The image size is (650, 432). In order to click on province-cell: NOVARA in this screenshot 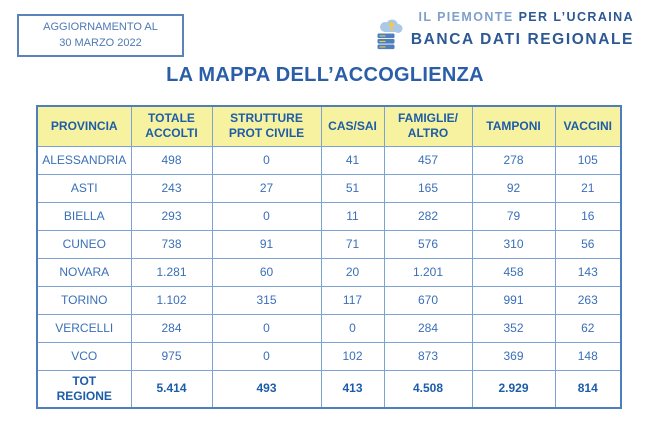, I will do `click(84, 272)`.